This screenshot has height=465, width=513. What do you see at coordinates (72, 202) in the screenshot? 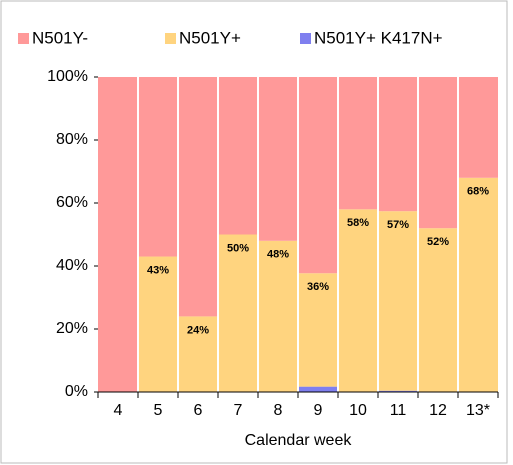
I see `y-tick-label: 60%` at bounding box center [72, 202].